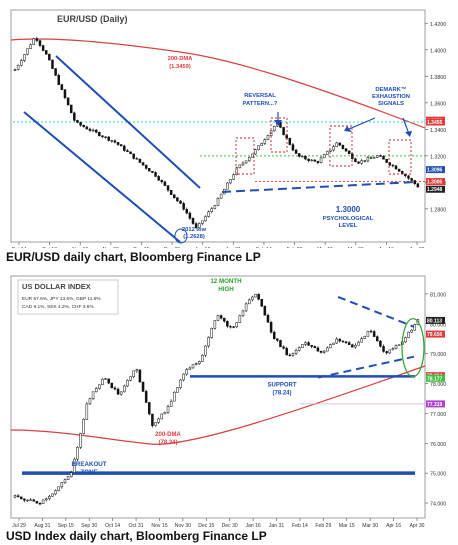 This screenshot has width=458, height=545. I want to click on legend-line: EUR 57.6%, JPY 13.6%, GBP 11.9%, so click(61, 299).